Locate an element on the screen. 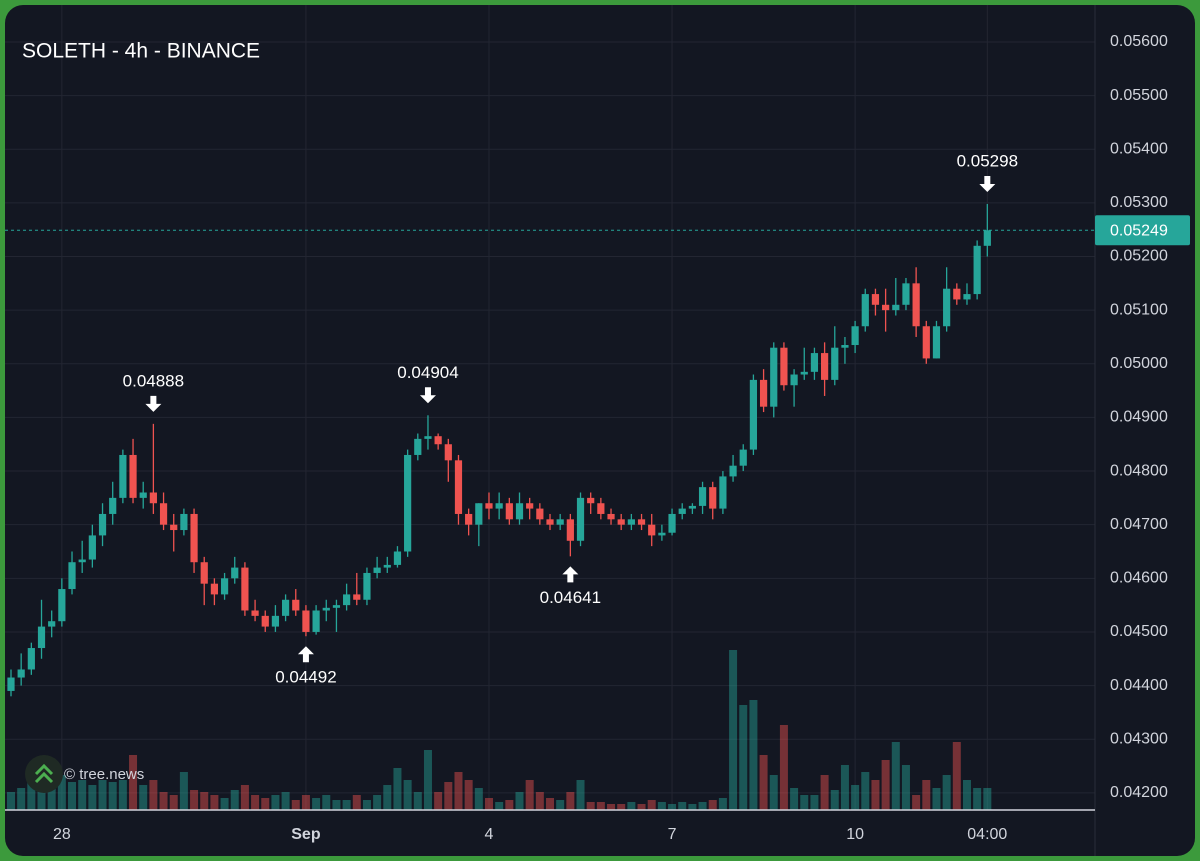 This screenshot has height=861, width=1200. y-tick-label: 0.04200 is located at coordinates (1139, 792).